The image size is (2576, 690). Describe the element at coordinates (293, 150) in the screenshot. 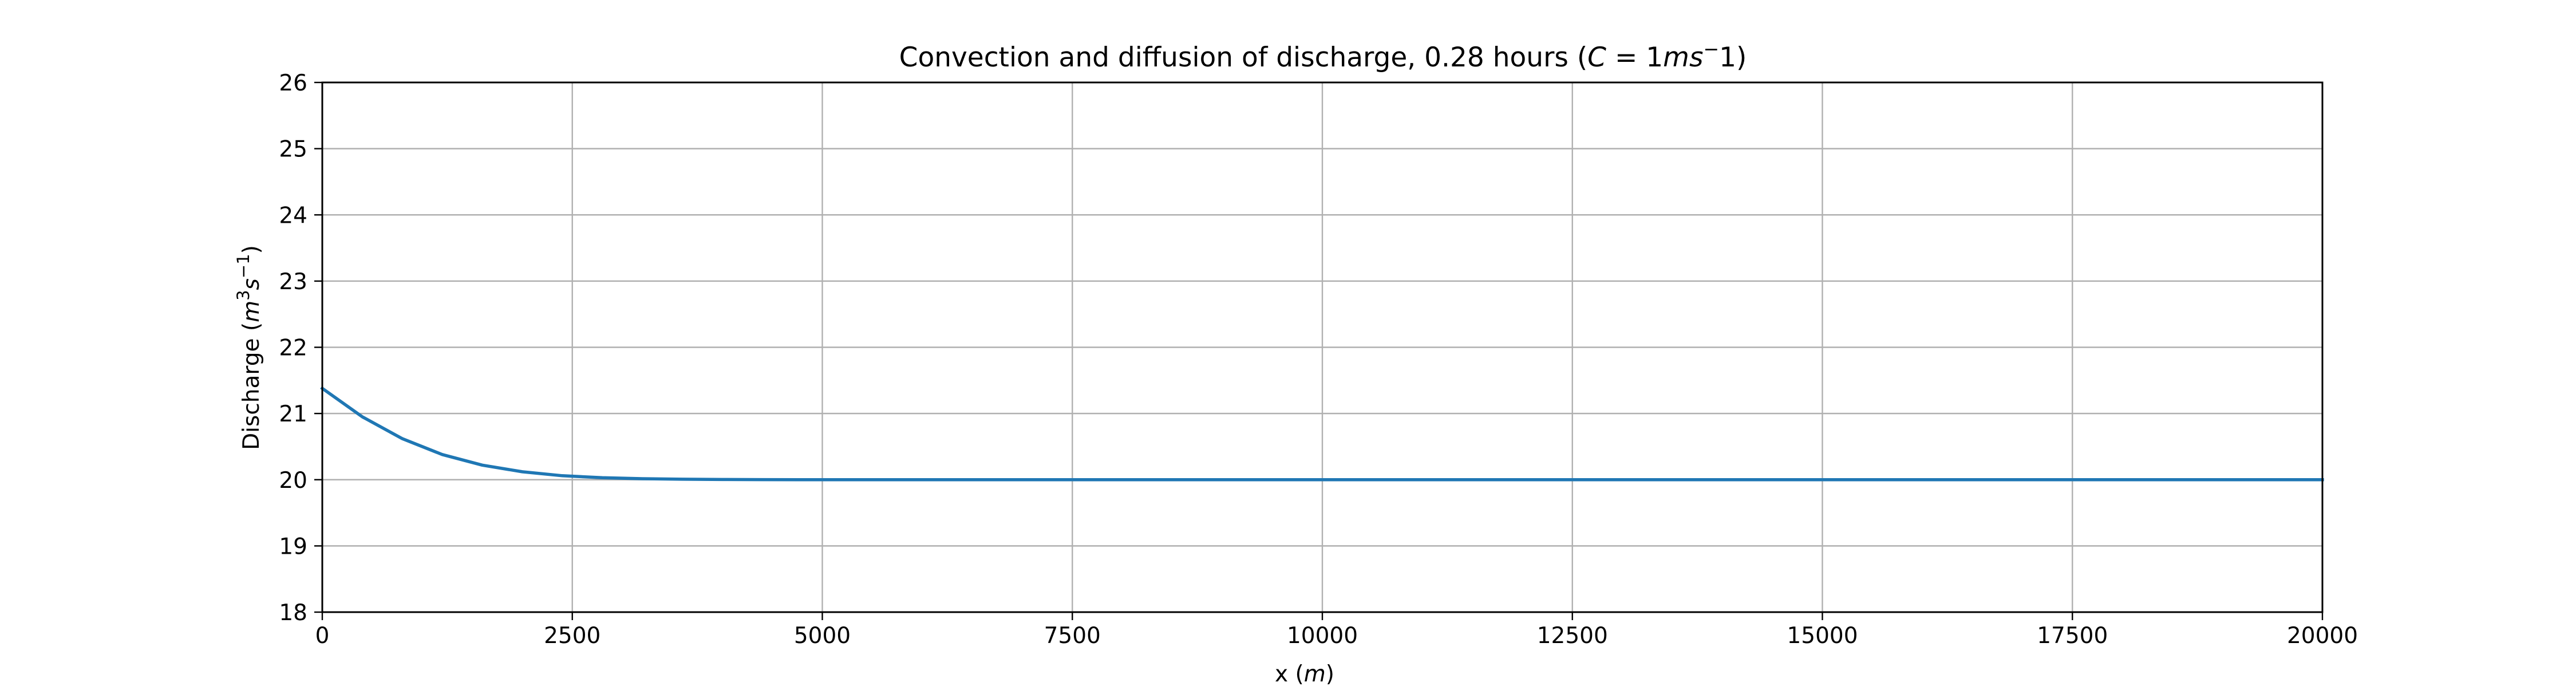

I see `y-tick-label: 25` at that location.